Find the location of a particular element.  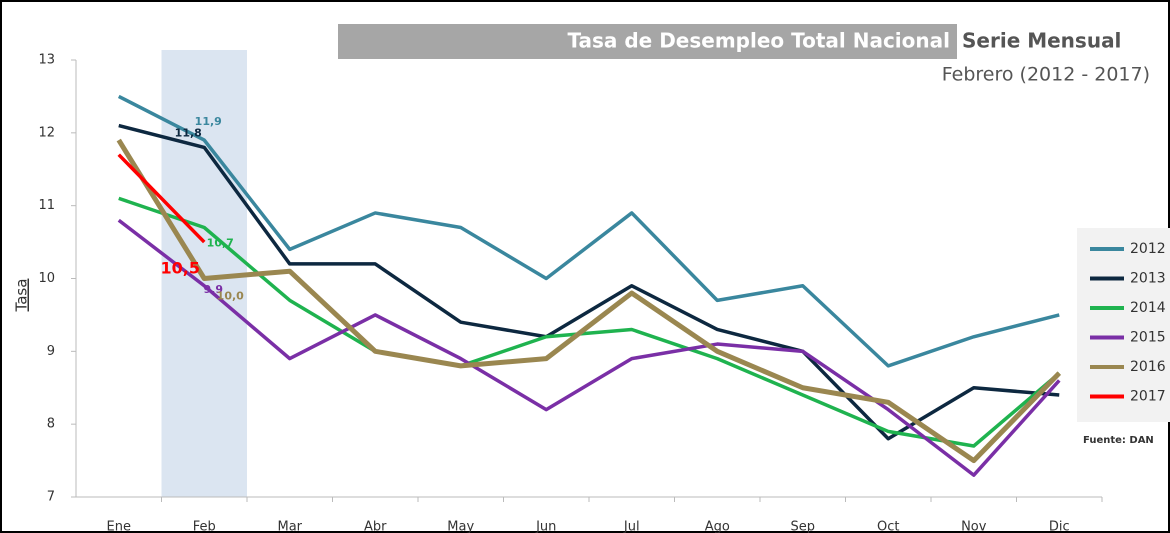

x-tick-label: Sep is located at coordinates (802, 526).